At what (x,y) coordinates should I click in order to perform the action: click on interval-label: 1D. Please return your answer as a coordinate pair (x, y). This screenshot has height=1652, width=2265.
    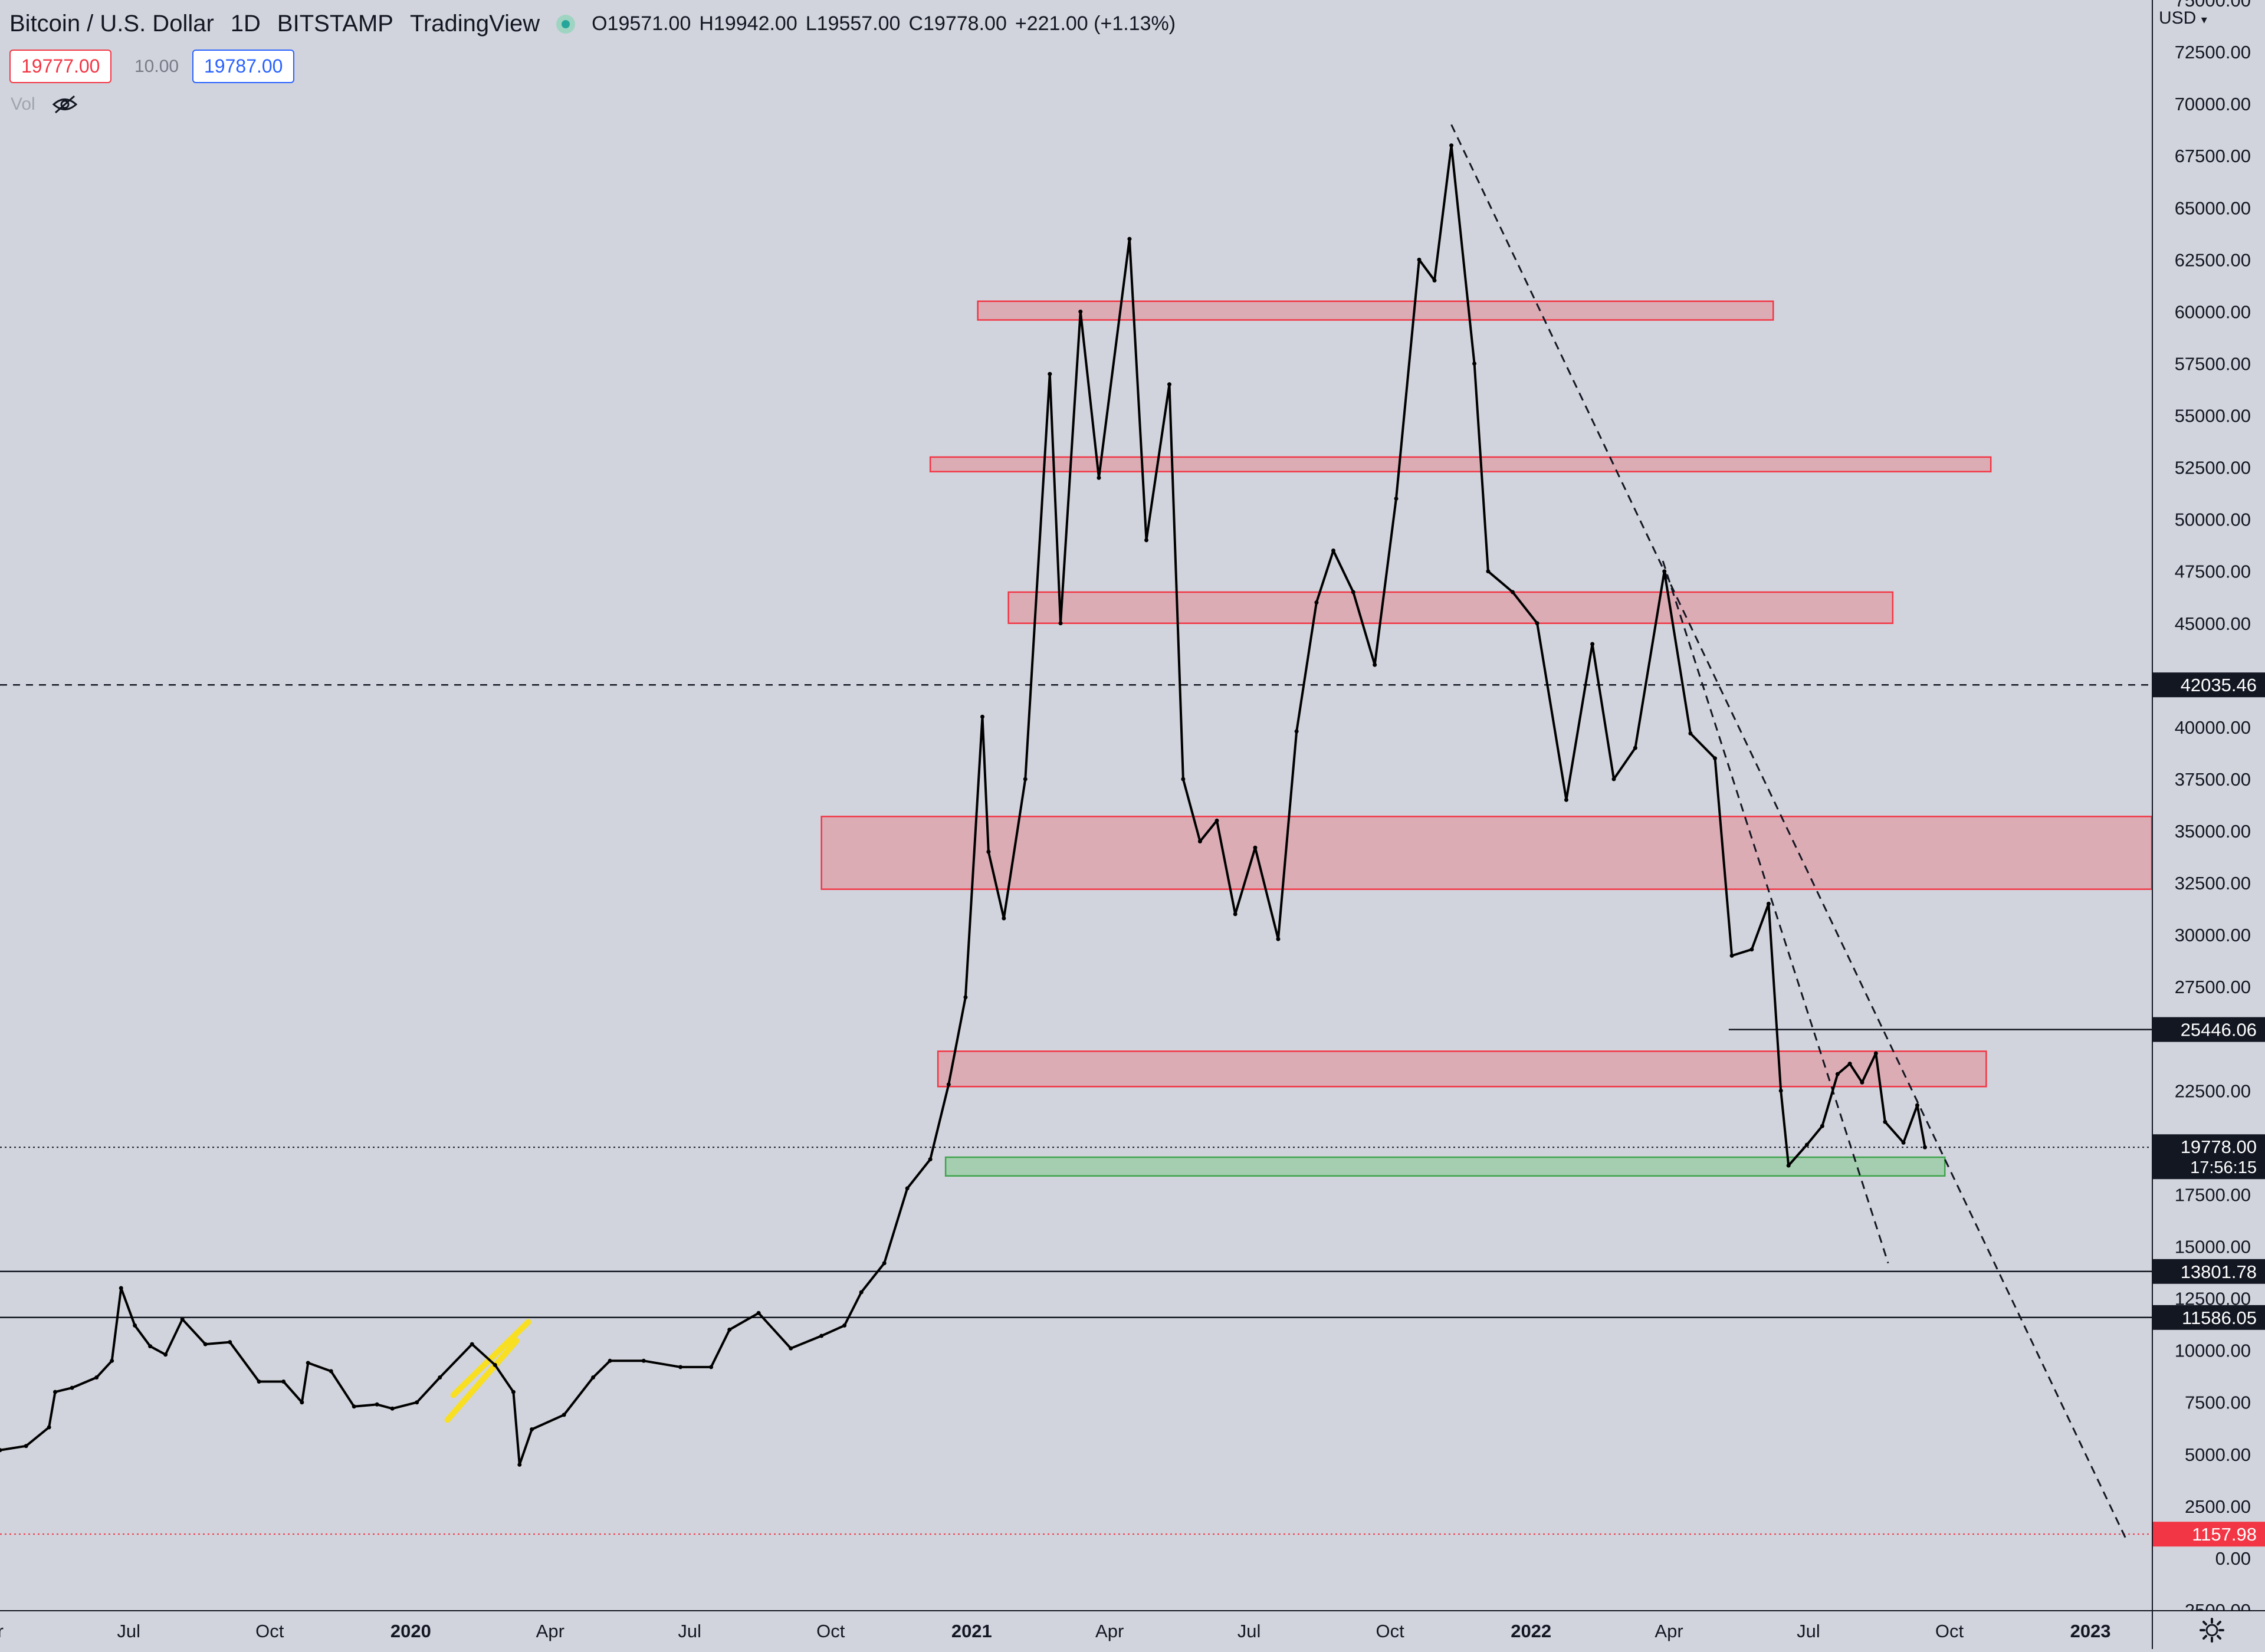
    Looking at the image, I should click on (245, 24).